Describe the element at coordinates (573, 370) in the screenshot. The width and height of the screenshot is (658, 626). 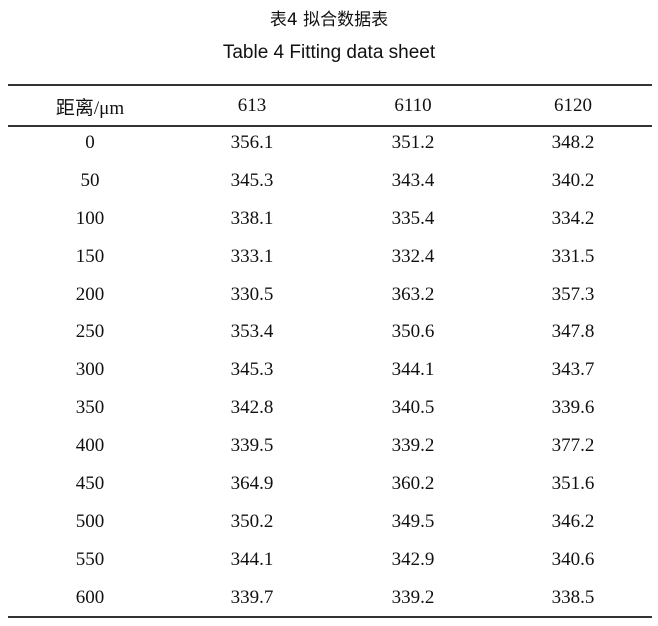
I see `cell-6120: 343.7` at that location.